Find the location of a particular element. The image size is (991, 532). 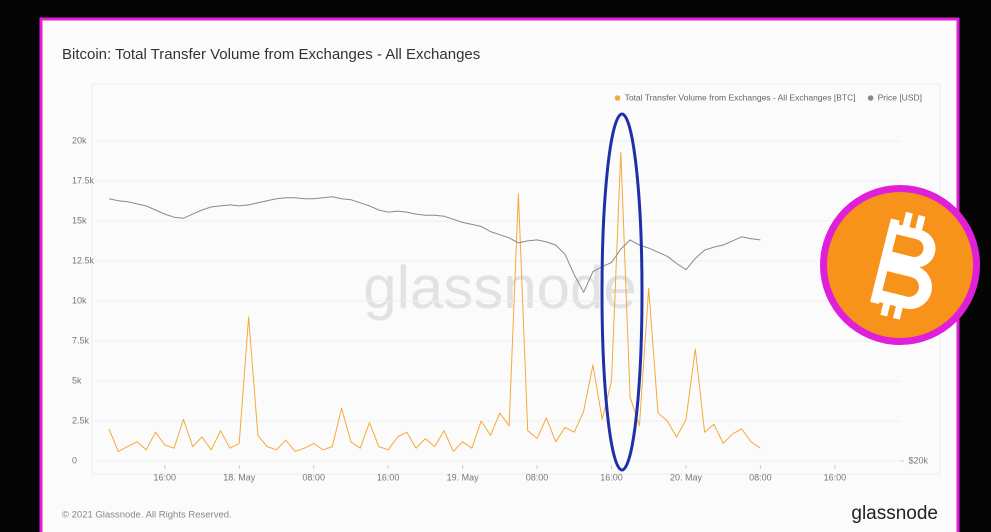

y-tick-label: 12.5k is located at coordinates (83, 260).